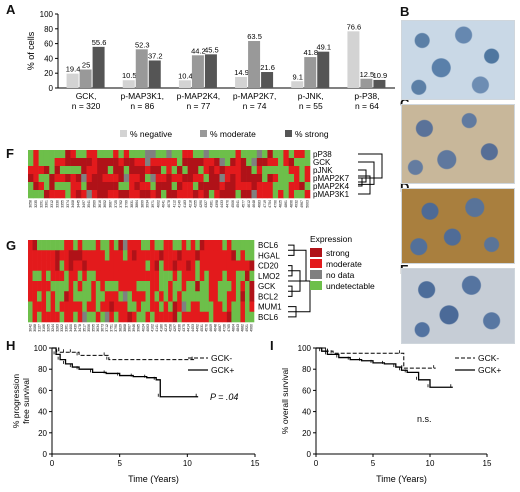 Image resolution: width=520 pixels, height=492 pixels. Describe the element at coordinates (259, 204) in the screenshot. I see `column-label: 4683` at that location.